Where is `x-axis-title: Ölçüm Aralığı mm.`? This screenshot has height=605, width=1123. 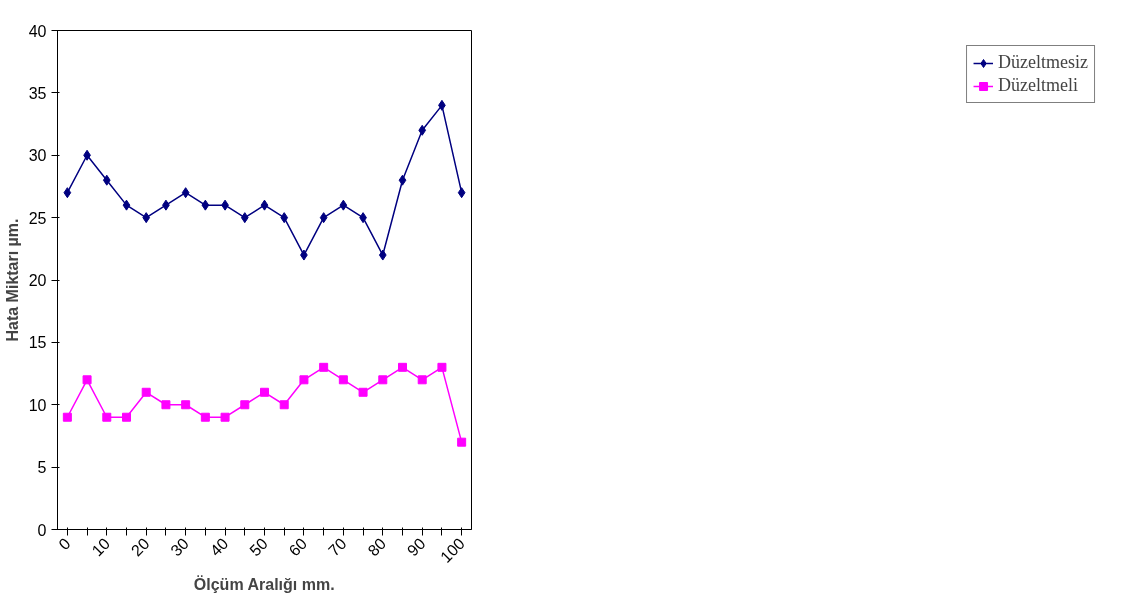 x-axis-title: Ölçüm Aralığı mm. is located at coordinates (264, 583).